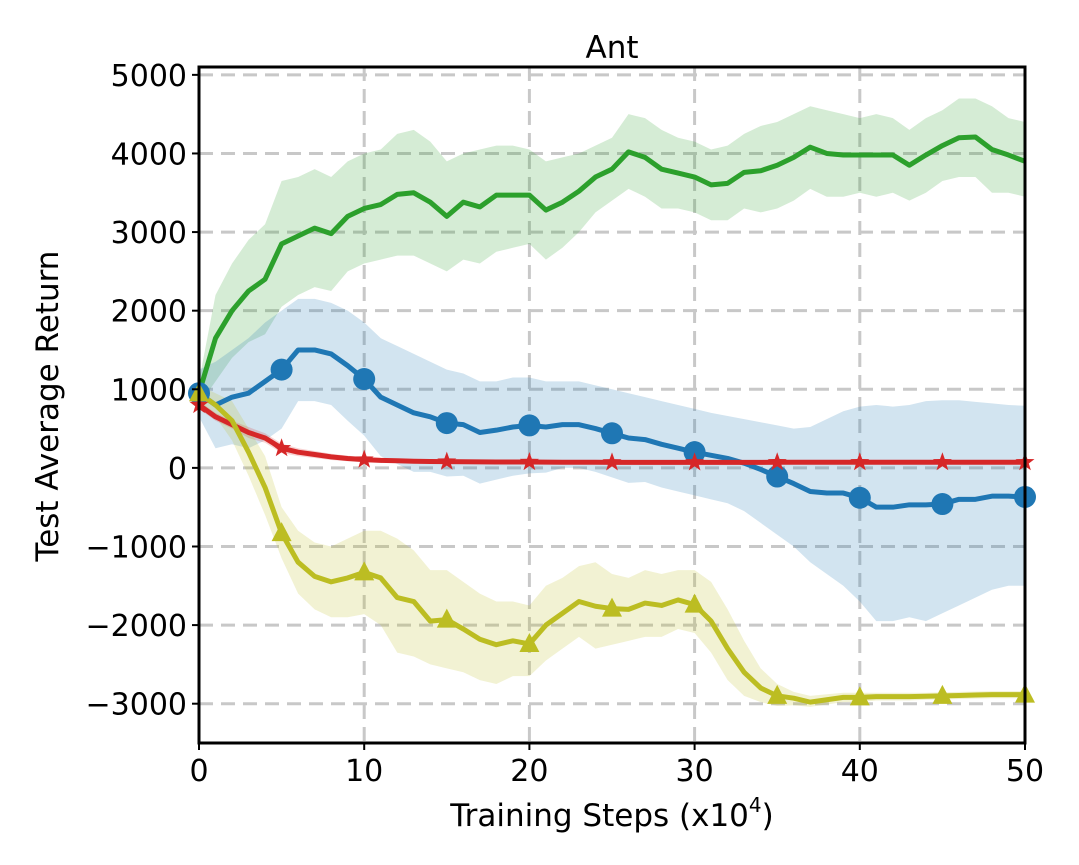 The height and width of the screenshot is (865, 1079). Describe the element at coordinates (136, 705) in the screenshot. I see `y-tick-label: −3000` at that location.